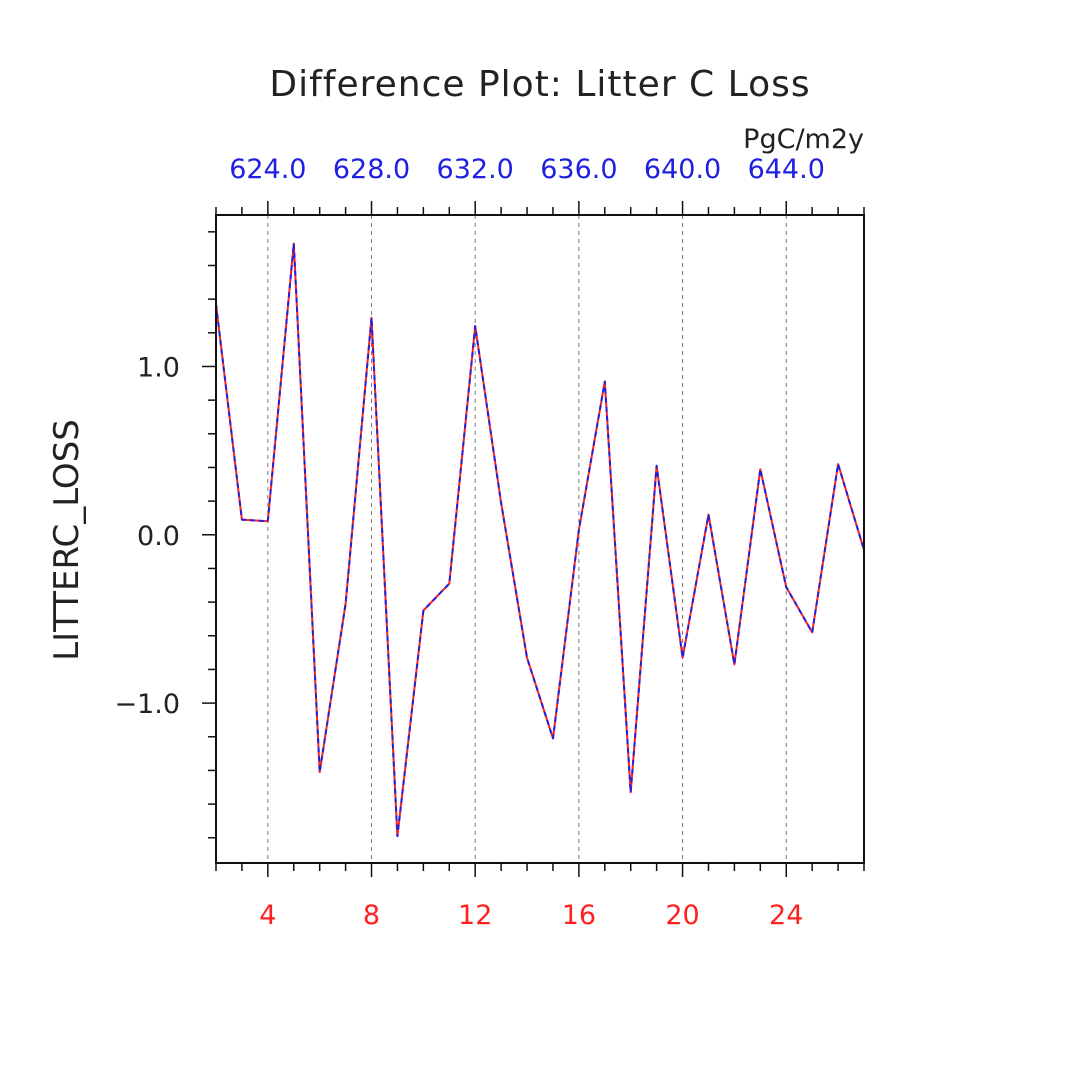  I want to click on x-tick-label: 24, so click(786, 915).